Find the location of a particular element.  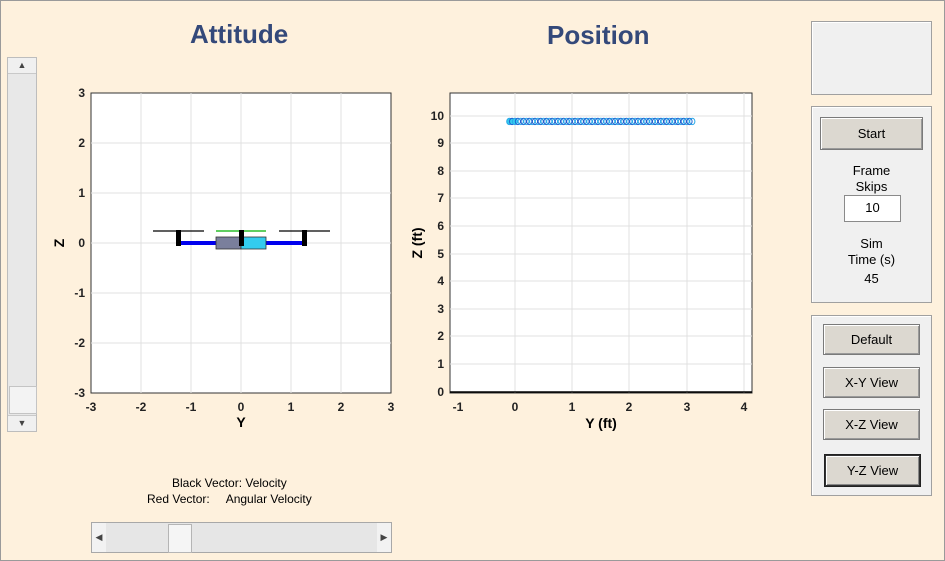

sim-time-label-1: Sim is located at coordinates (871, 243).